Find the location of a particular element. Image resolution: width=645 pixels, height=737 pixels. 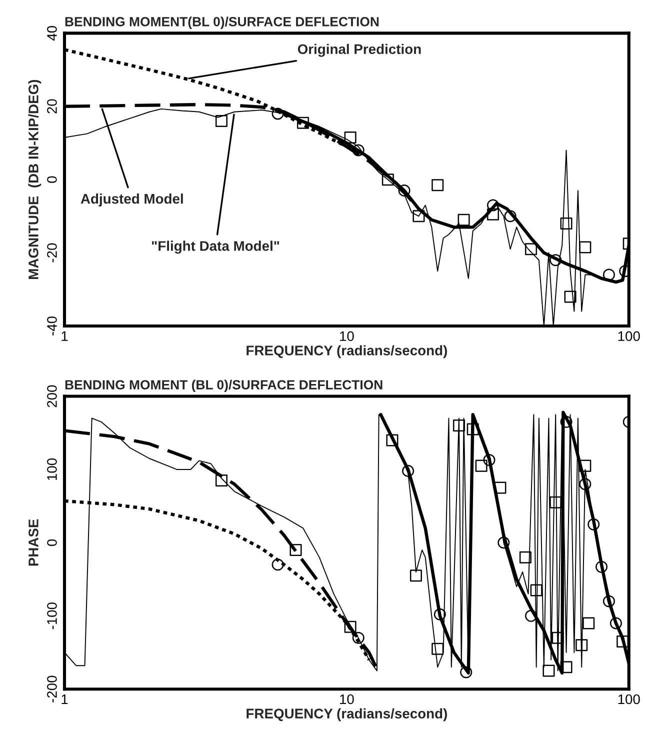

y-axis-title: MAGNITUDE (DB IN-KIP/DEG) is located at coordinates (35, 179).